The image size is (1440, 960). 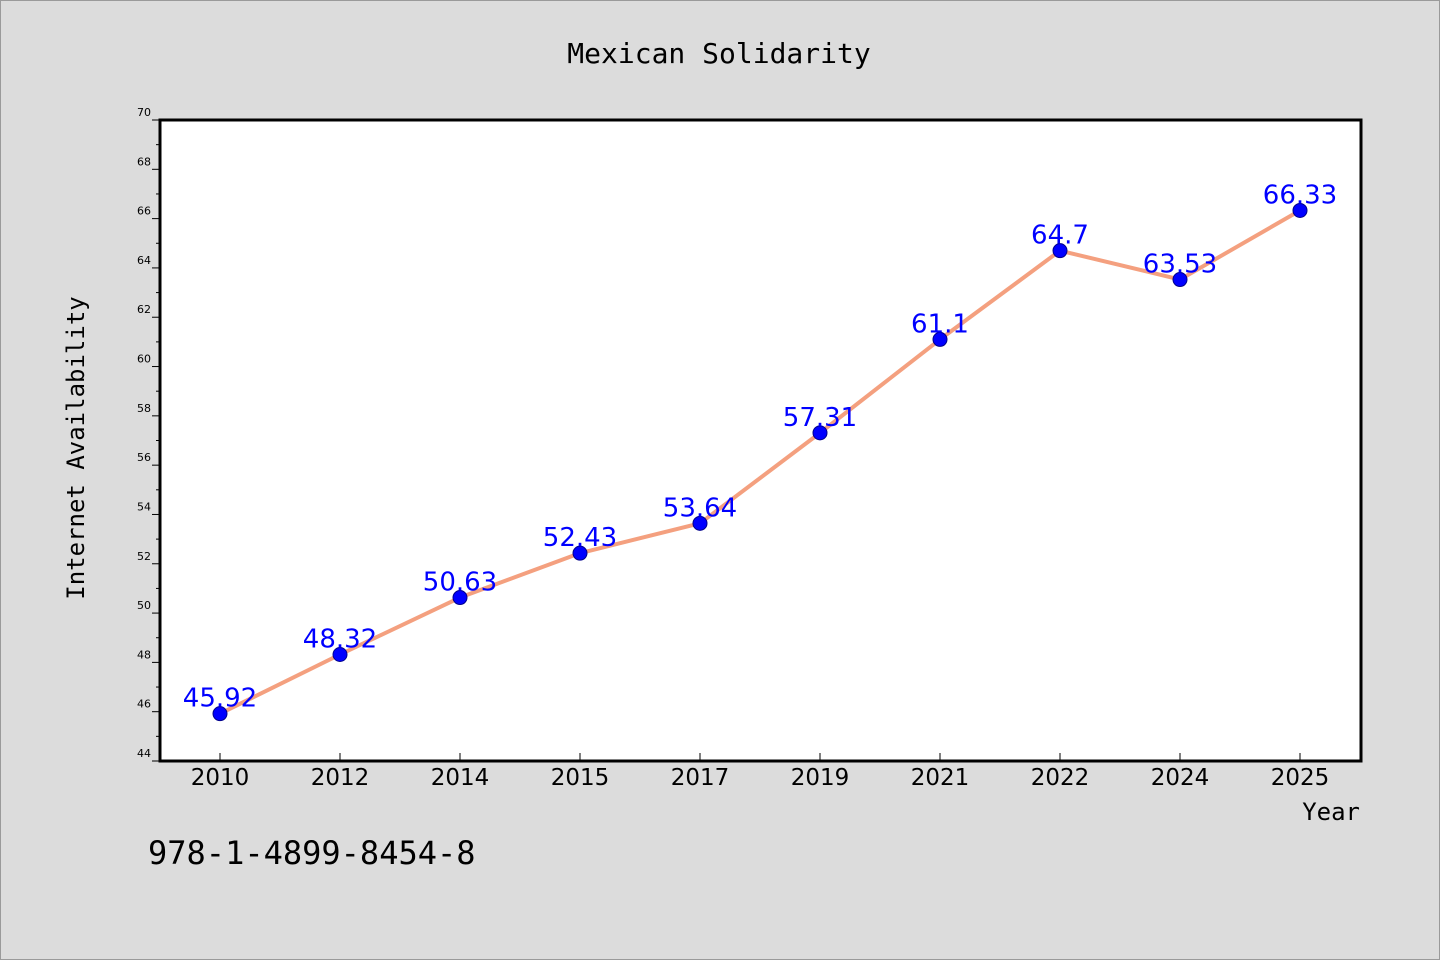 I want to click on data-label: 63.53, so click(x=1180, y=265).